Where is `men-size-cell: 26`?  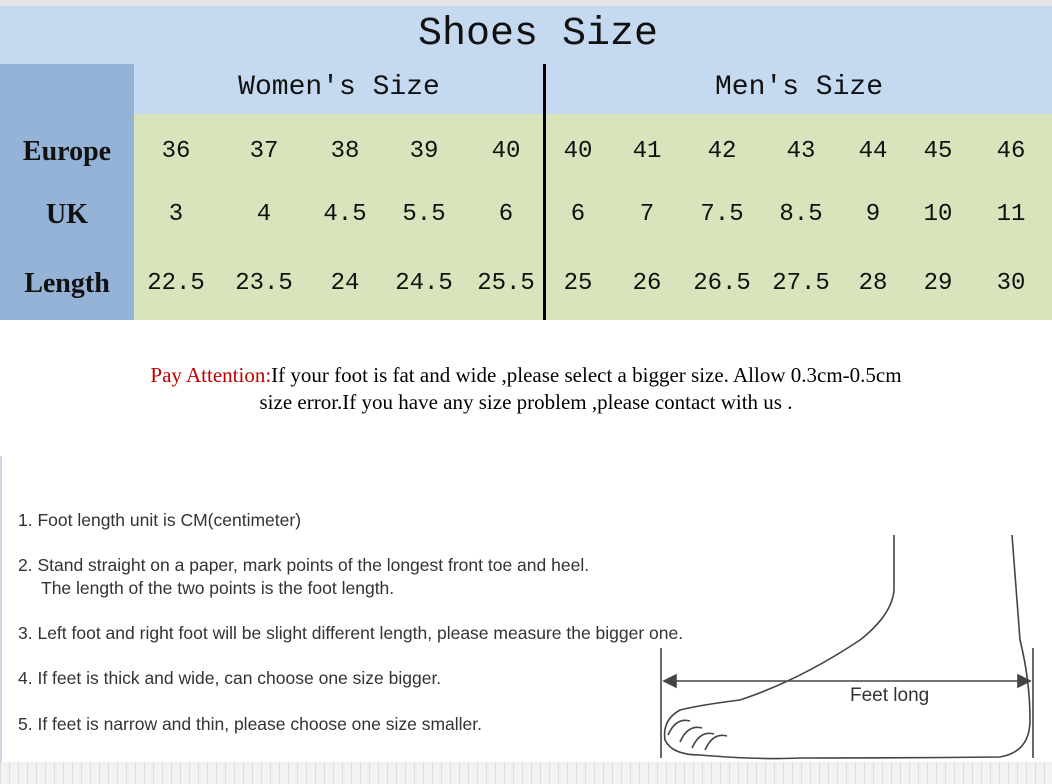
men-size-cell: 26 is located at coordinates (647, 283).